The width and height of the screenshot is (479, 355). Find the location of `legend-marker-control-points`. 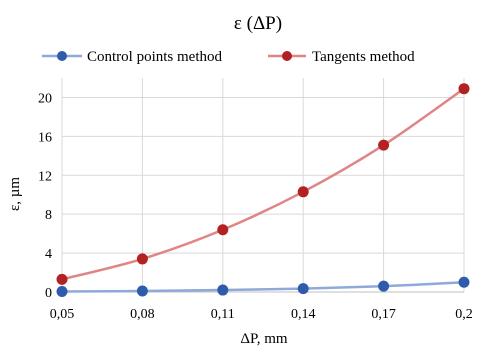

legend-marker-control-points is located at coordinates (62, 56).